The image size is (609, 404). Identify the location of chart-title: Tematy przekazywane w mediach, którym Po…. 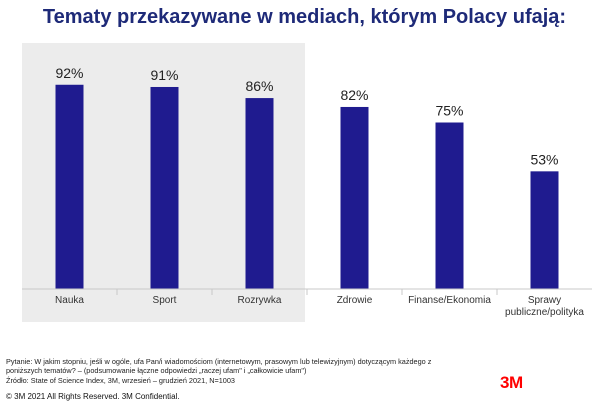
(304, 17).